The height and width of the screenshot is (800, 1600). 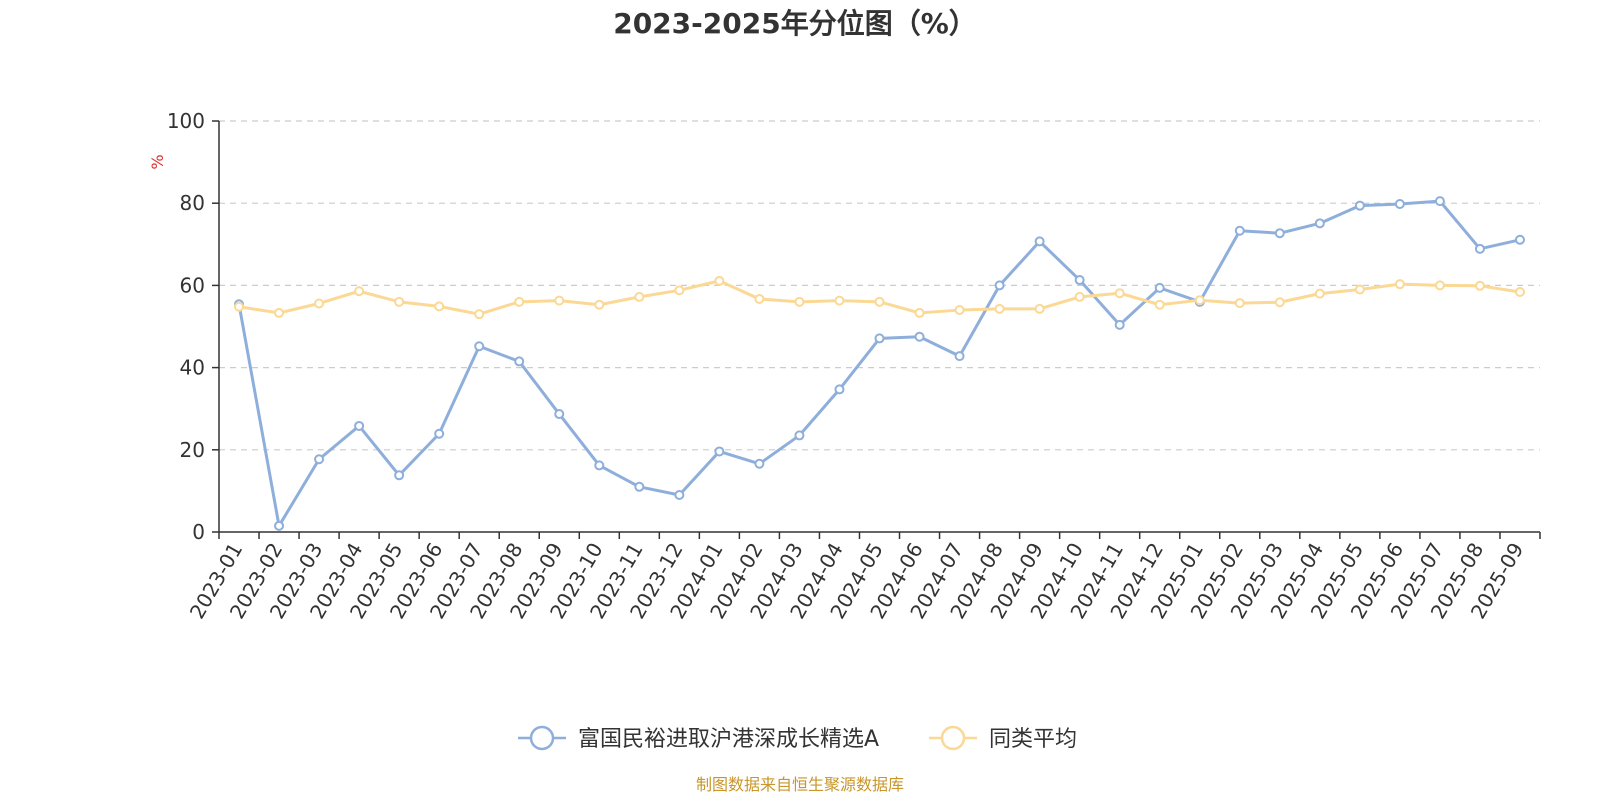 I want to click on y-axis-unit-label: %, so click(x=157, y=161).